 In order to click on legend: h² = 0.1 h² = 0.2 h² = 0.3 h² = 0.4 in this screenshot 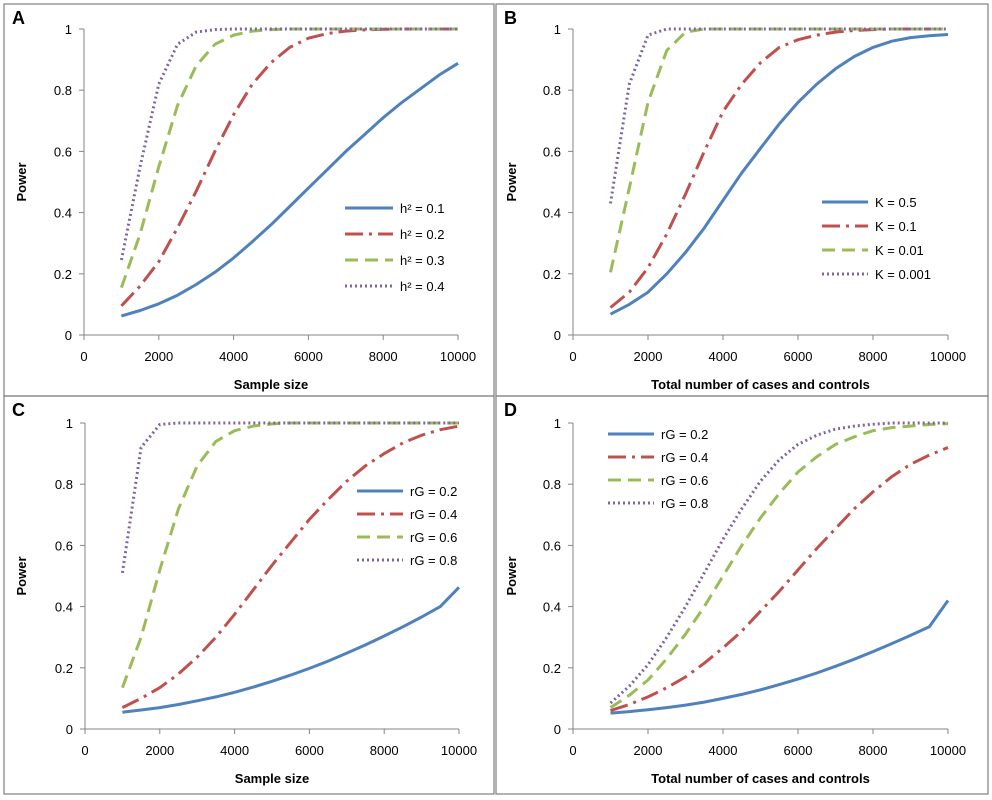, I will do `click(394, 247)`.